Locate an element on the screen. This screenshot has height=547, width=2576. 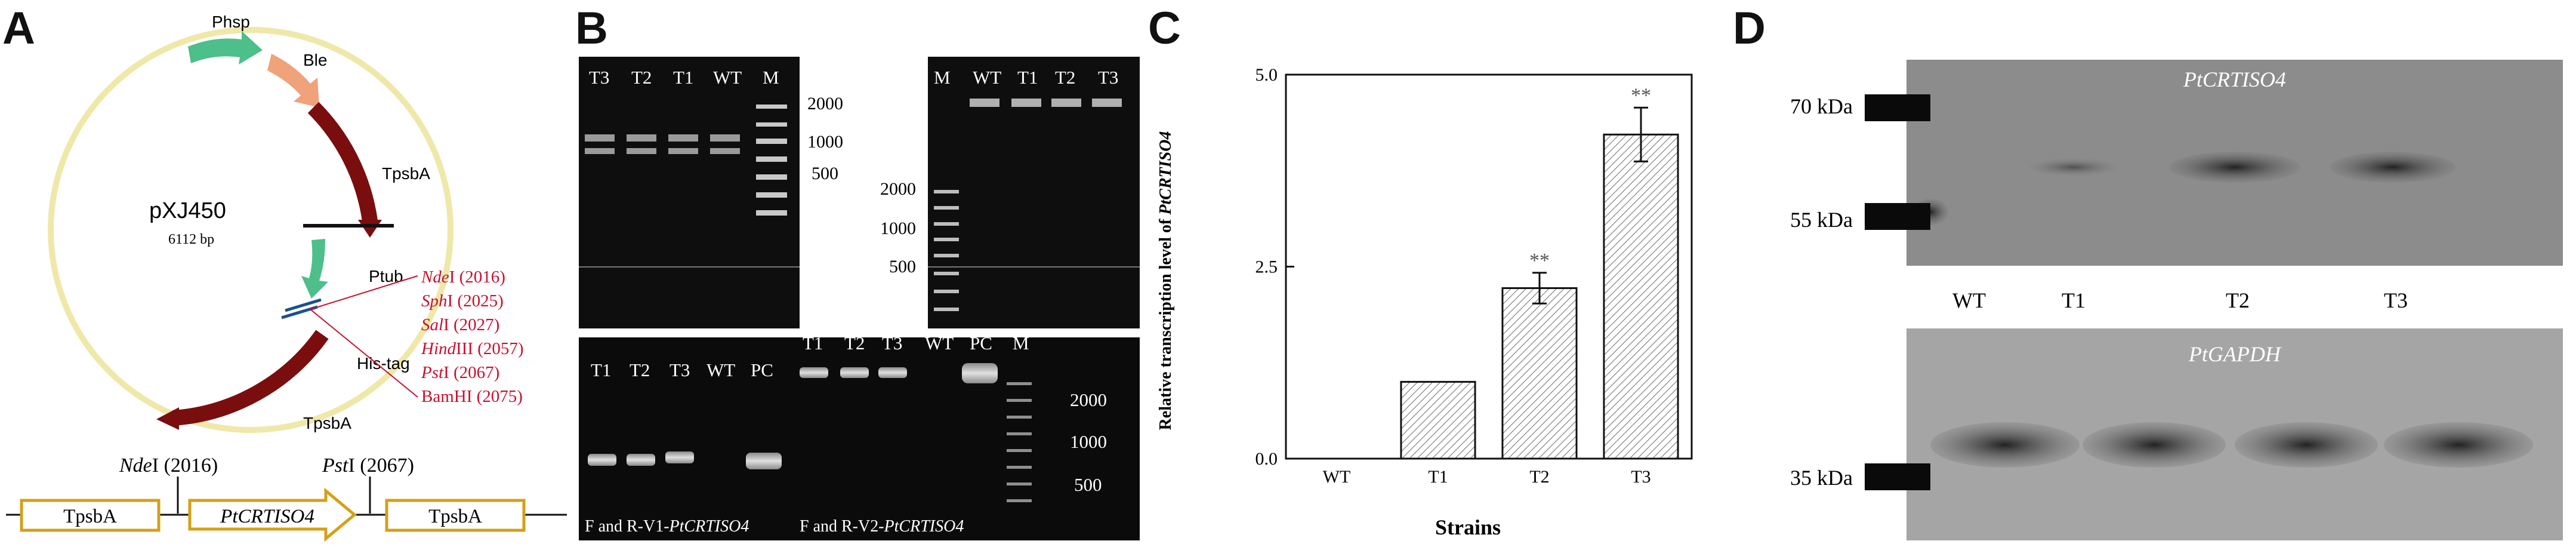
gel1-marker-ladder is located at coordinates (772, 160).